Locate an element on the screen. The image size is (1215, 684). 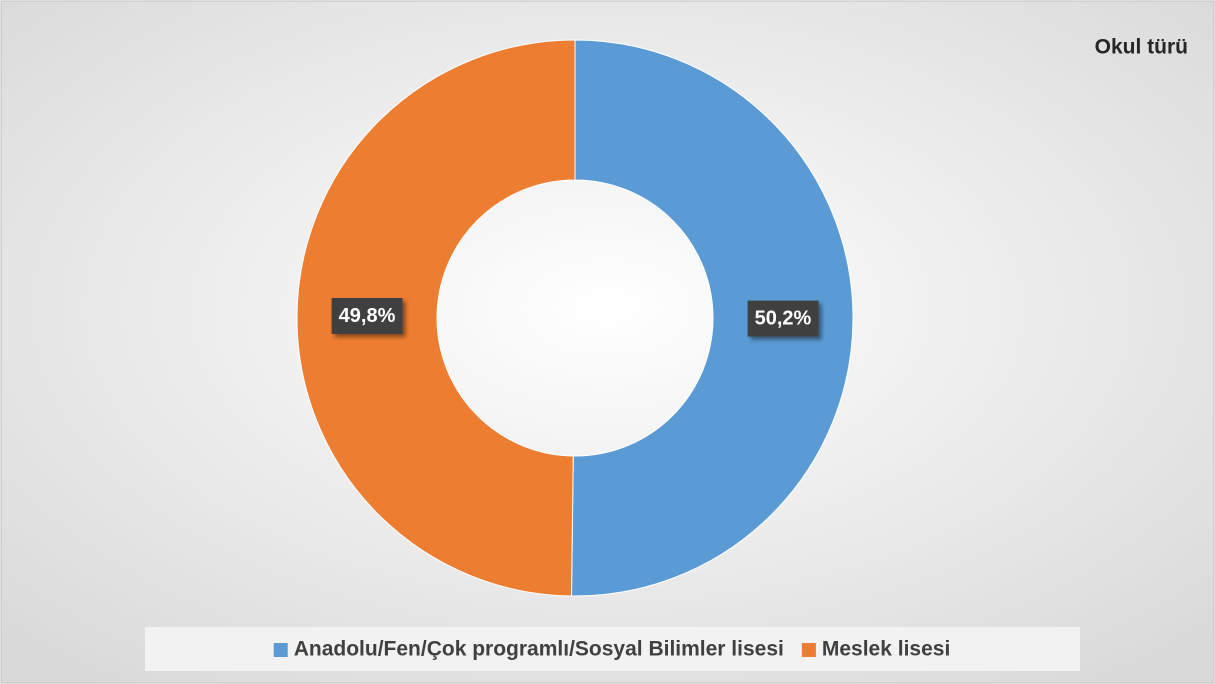
legend-background is located at coordinates (612, 649).